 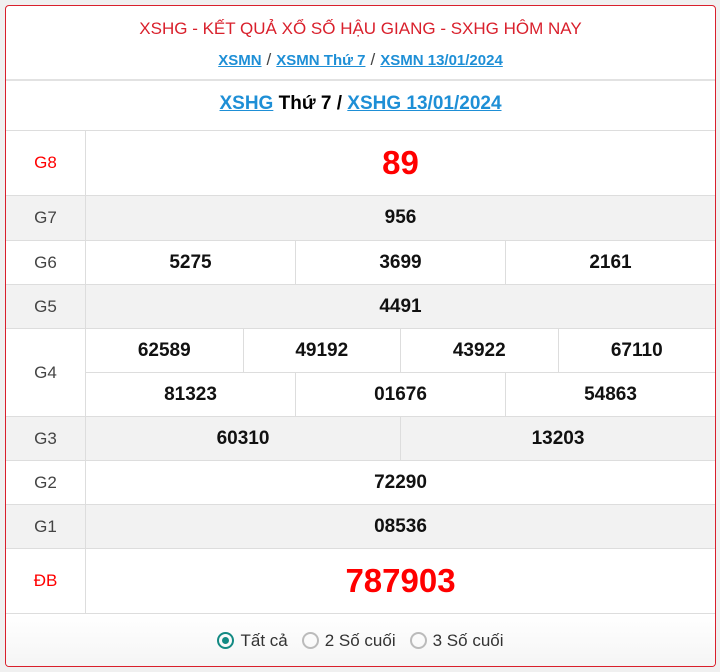 What do you see at coordinates (400, 217) in the screenshot?
I see `prize-number: 956` at bounding box center [400, 217].